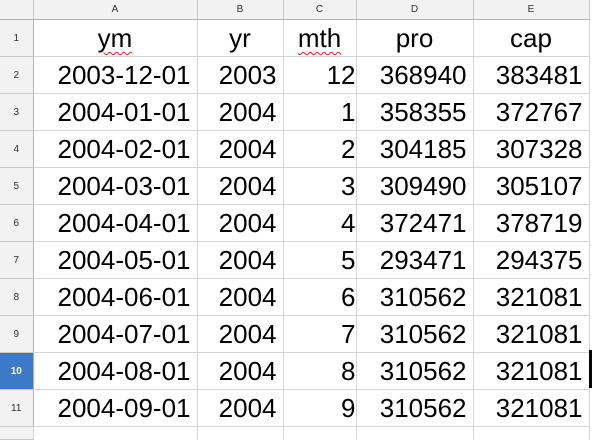 This screenshot has height=440, width=592. What do you see at coordinates (531, 433) in the screenshot?
I see `cell-e12` at bounding box center [531, 433].